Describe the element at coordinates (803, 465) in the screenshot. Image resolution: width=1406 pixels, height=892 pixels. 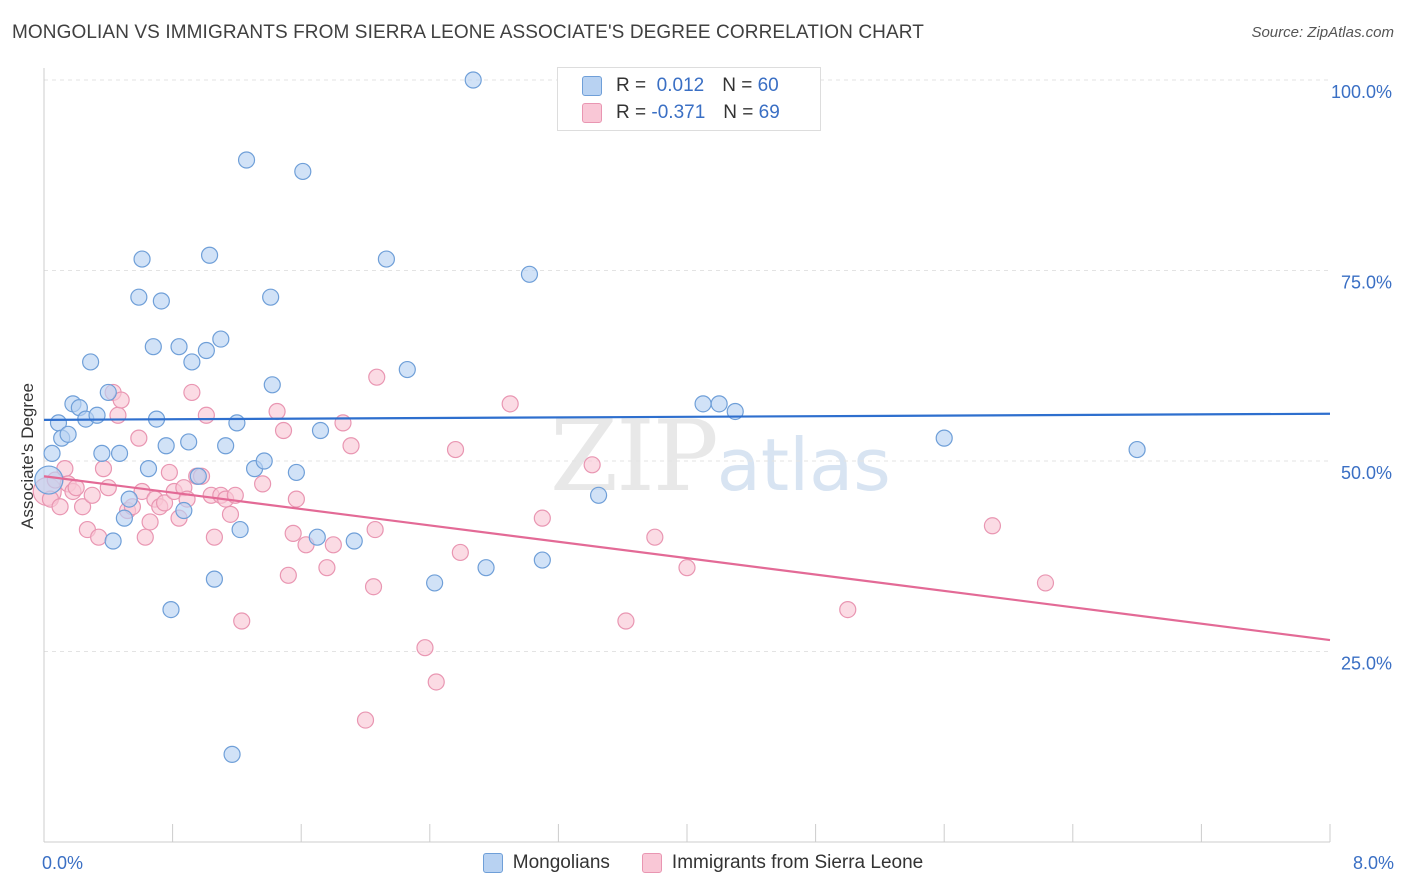
I see `watermark-atlas: atlas` at that location.